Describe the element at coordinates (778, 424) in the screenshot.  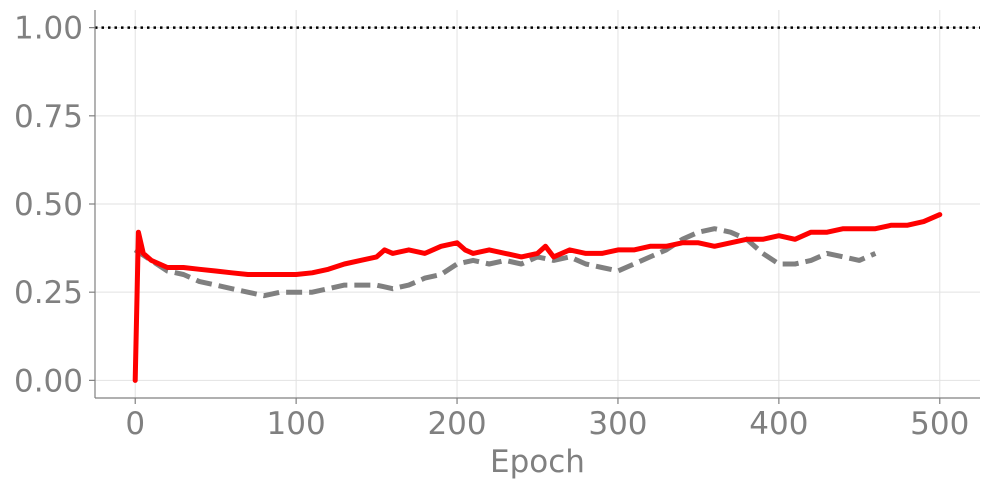
I see `x-tick-label: 400` at that location.